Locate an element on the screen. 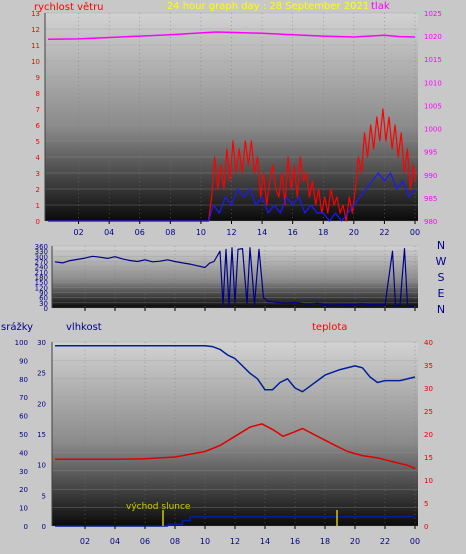 The height and width of the screenshot is (554, 466). rain-tick-label: 0 is located at coordinates (26, 527).